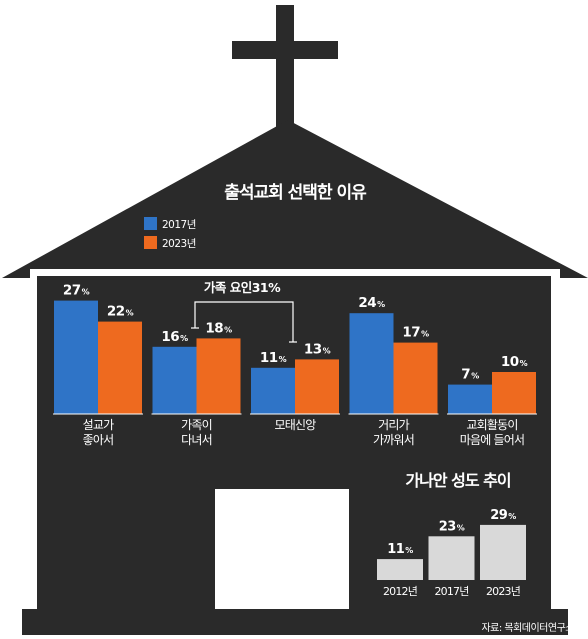 The width and height of the screenshot is (588, 639). What do you see at coordinates (400, 549) in the screenshot?
I see `trend-value-label-0: 11%` at bounding box center [400, 549].